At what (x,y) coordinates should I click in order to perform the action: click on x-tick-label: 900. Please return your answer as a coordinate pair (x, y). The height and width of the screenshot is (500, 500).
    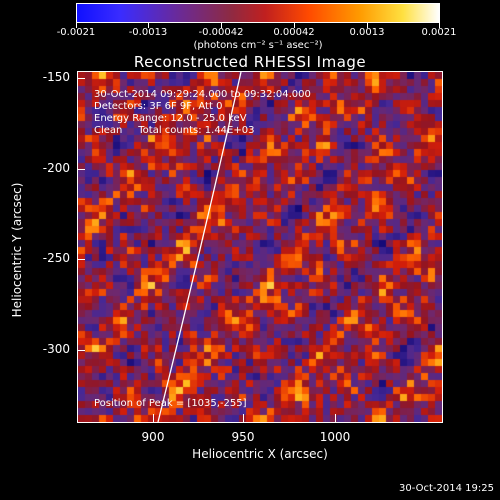
    Looking at the image, I should click on (153, 437).